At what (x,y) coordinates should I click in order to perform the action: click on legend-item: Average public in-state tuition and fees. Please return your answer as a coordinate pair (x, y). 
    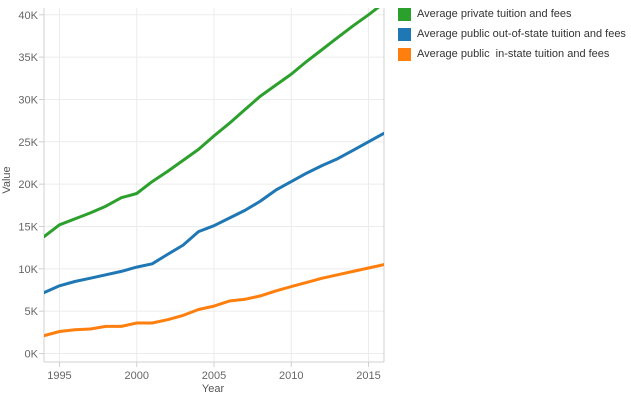
    Looking at the image, I should click on (512, 54).